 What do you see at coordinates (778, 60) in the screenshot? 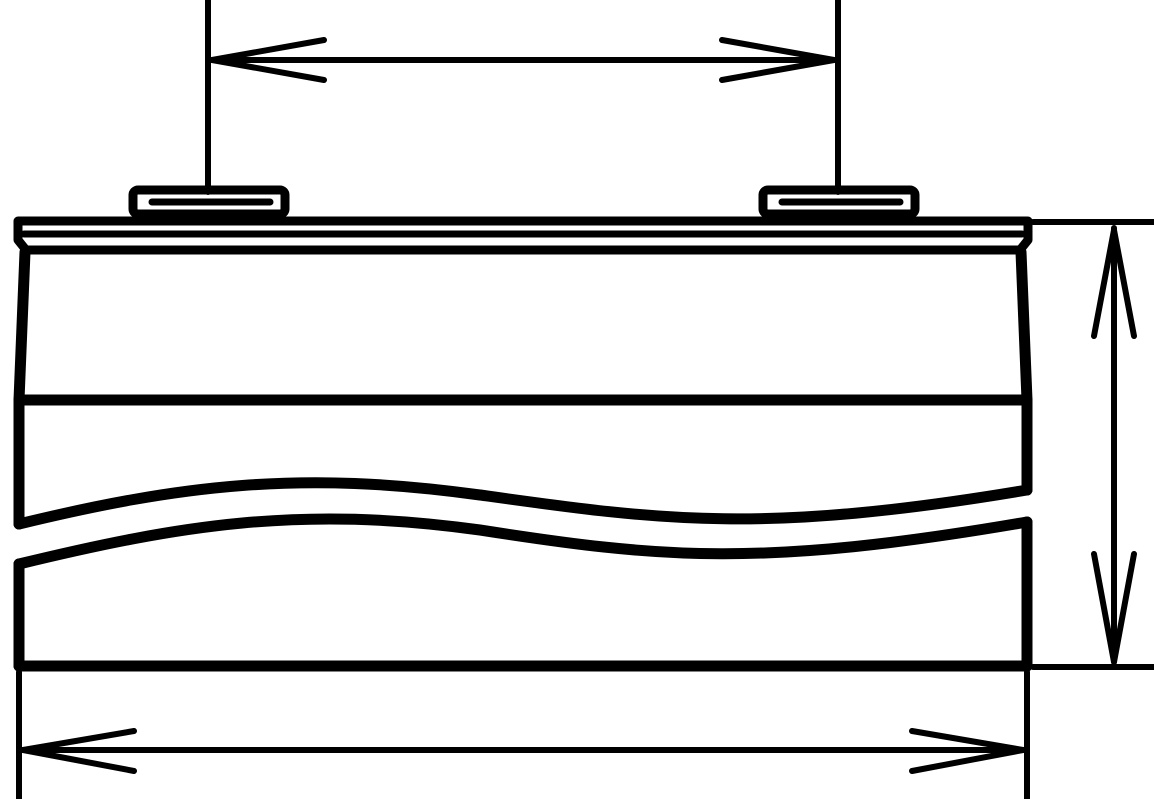
I see `top-arrowhead-right` at bounding box center [778, 60].